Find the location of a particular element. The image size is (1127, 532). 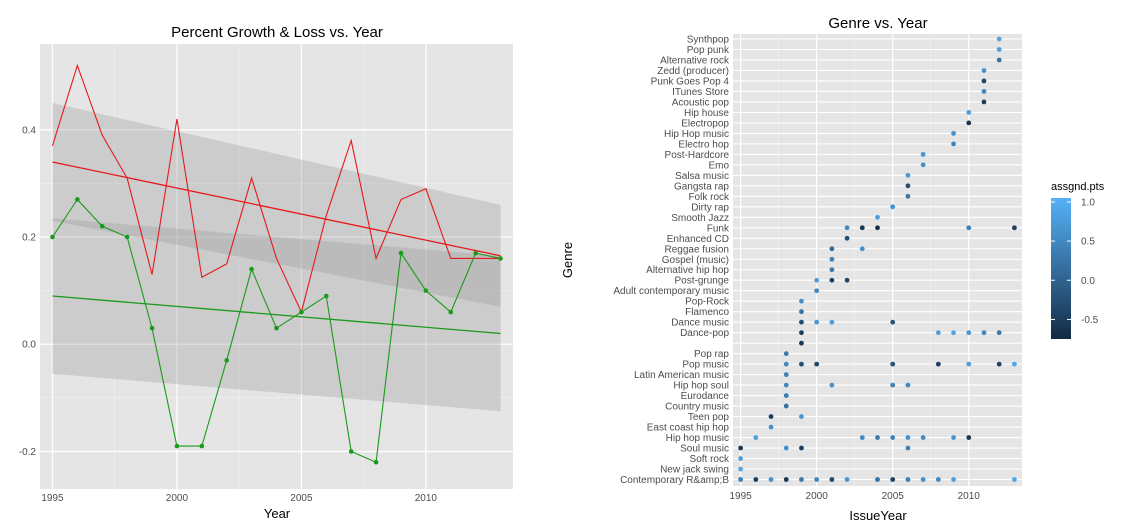

right-chart-title: Genre vs. Year is located at coordinates (877, 23).